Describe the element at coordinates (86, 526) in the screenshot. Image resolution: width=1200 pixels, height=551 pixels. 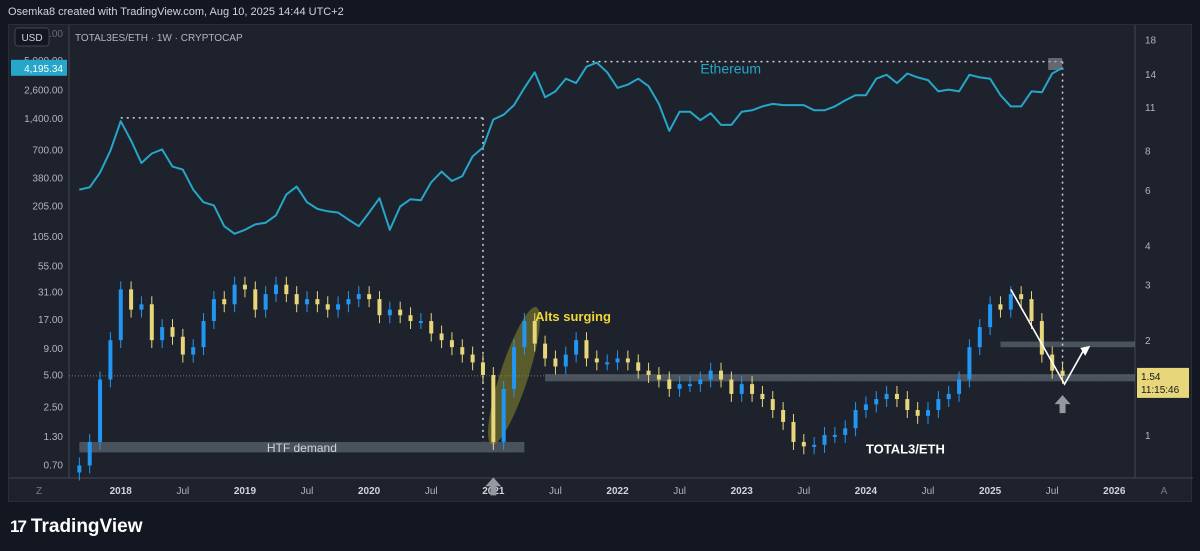
I see `tradingview-logo-text: TradingView` at that location.